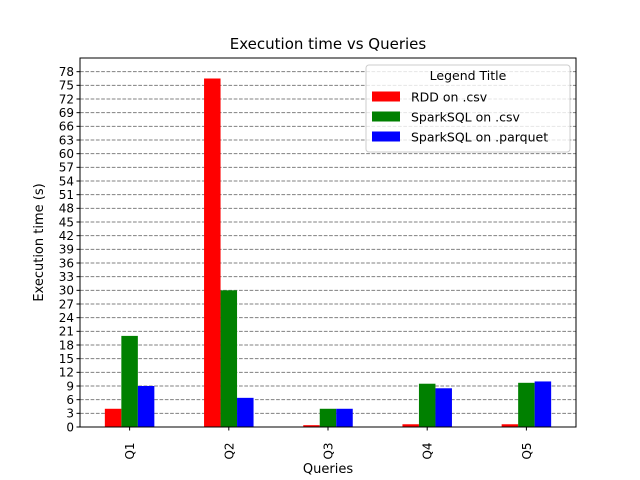 This screenshot has height=480, width=640. What do you see at coordinates (66, 209) in the screenshot?
I see `y-tick-label: 48` at bounding box center [66, 209].